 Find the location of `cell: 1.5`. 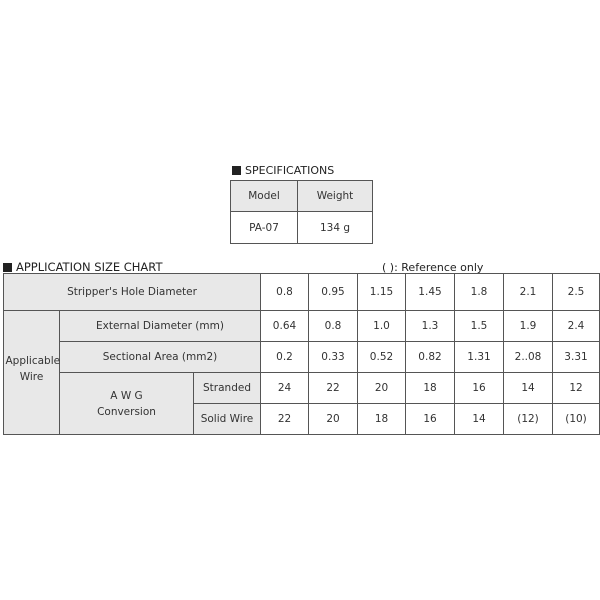

cell: 1.5 is located at coordinates (479, 326).